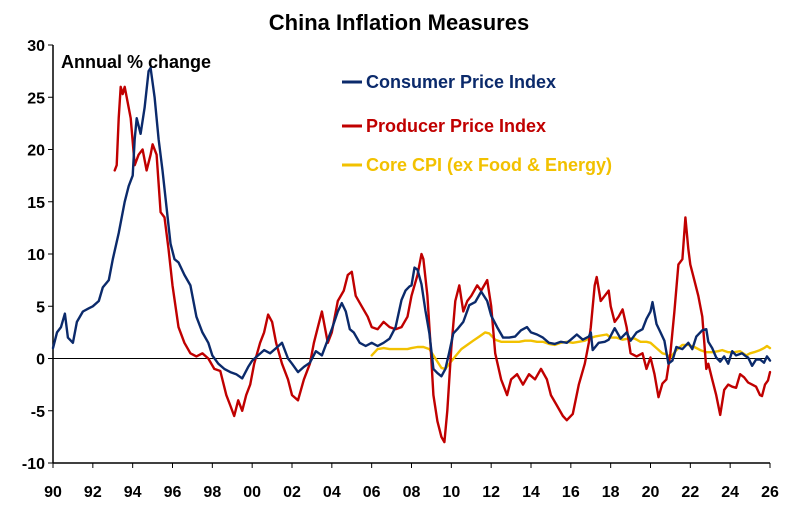 The height and width of the screenshot is (519, 798). I want to click on legend-item-ppi-label: Producer Price Index, so click(456, 126).